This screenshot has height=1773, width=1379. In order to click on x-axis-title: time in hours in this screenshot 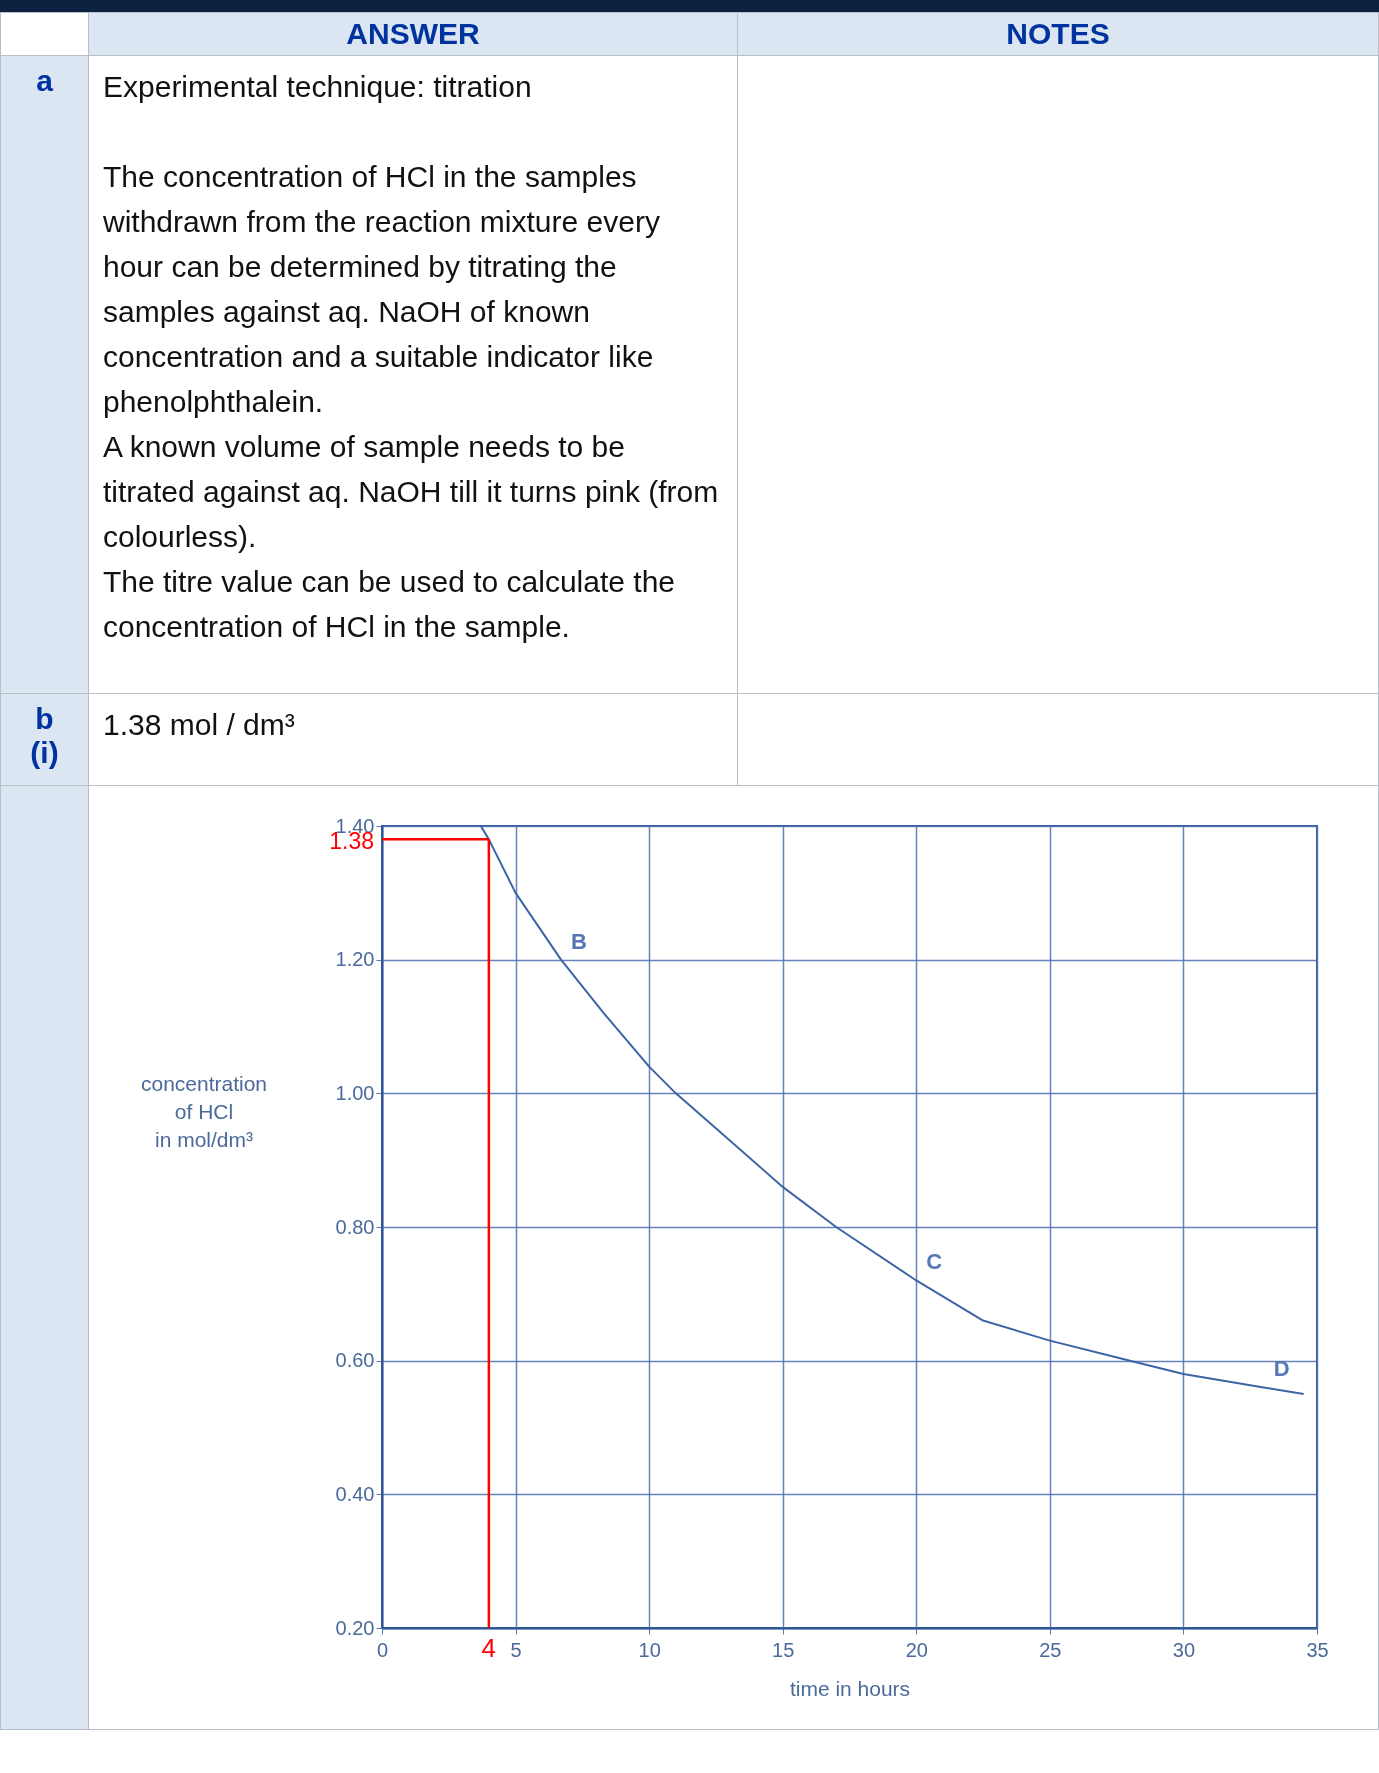, I will do `click(850, 1688)`.